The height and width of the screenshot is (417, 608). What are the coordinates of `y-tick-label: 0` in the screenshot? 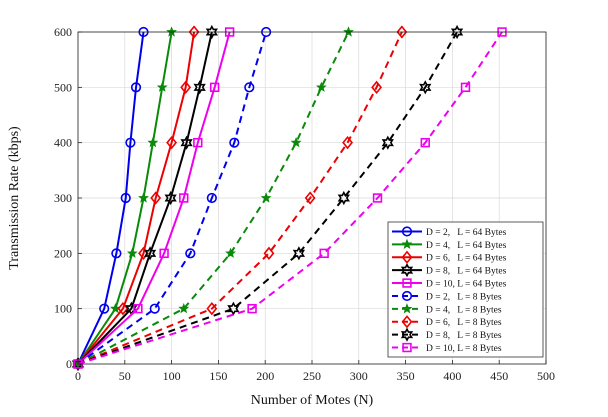 It's located at (69, 364).